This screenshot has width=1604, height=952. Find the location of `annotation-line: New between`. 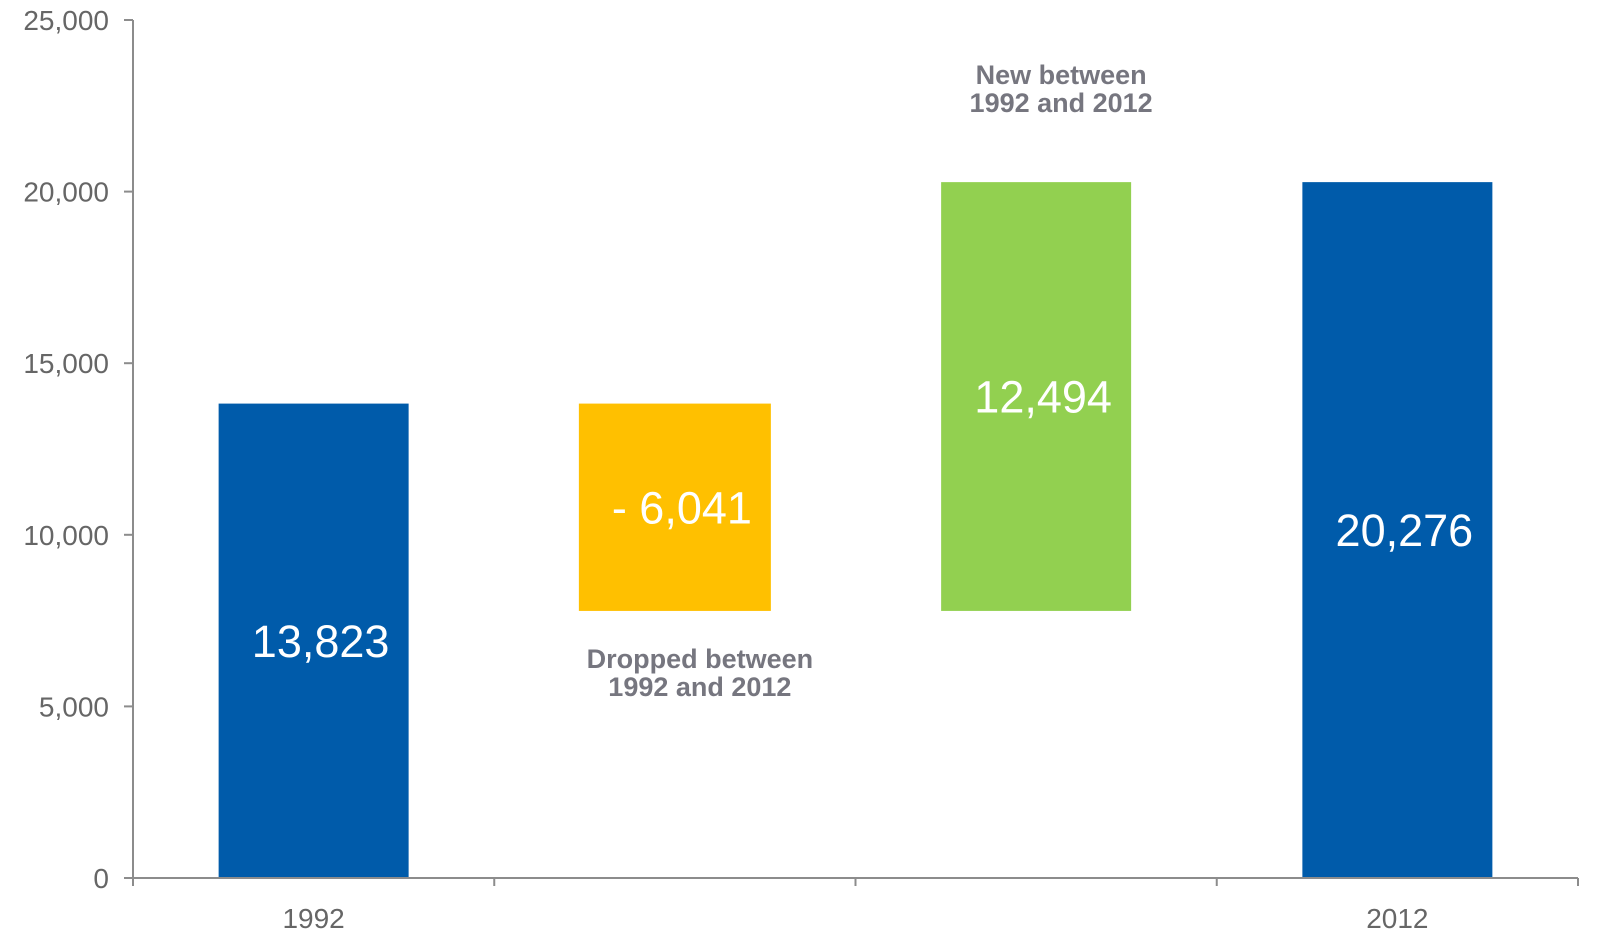

annotation-line: New between is located at coordinates (1061, 75).